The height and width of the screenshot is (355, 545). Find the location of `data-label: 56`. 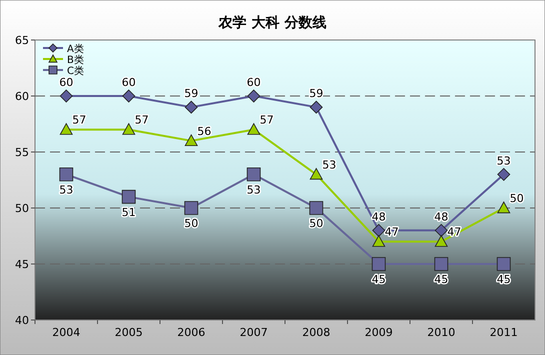

data-label: 56 is located at coordinates (204, 131).